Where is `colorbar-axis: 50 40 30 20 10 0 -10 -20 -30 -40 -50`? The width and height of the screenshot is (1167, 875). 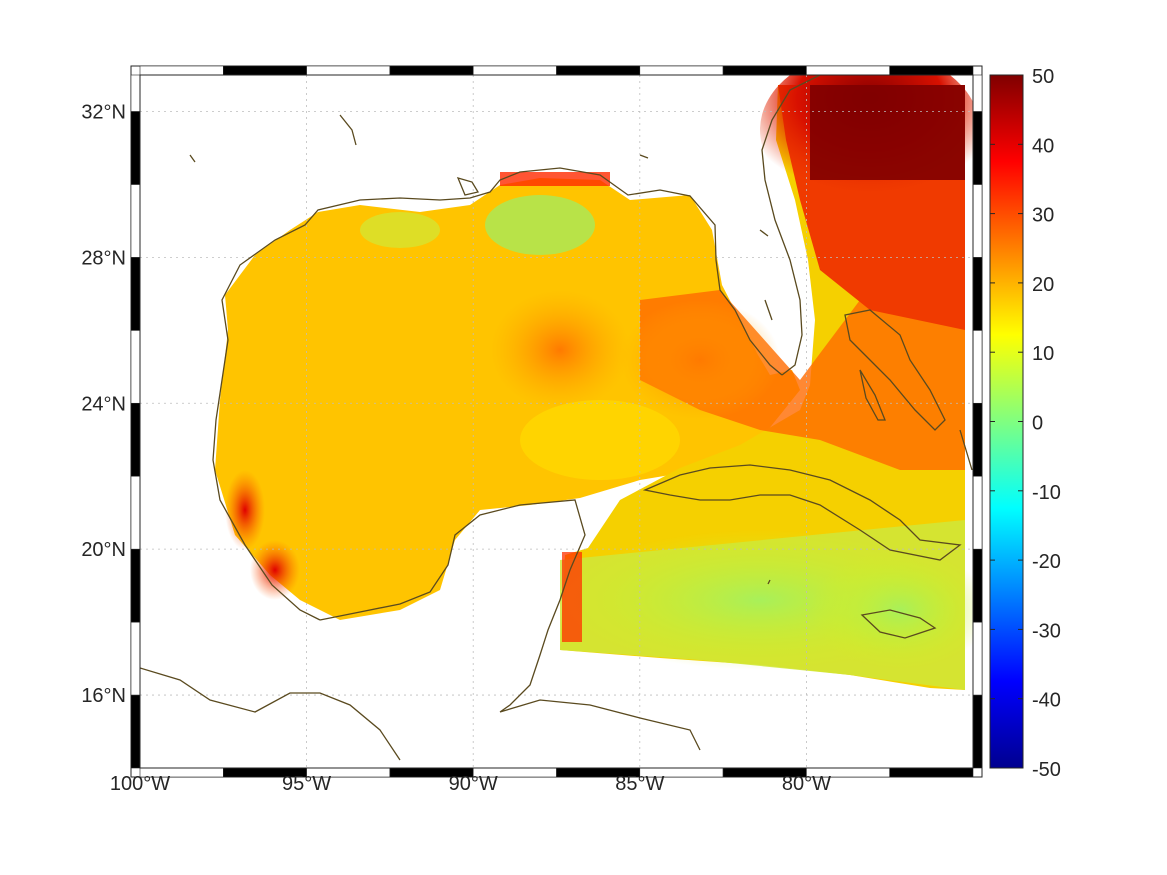 colorbar-axis: 50 40 30 20 10 0 -10 -20 -30 -40 -50 is located at coordinates (1025, 423).